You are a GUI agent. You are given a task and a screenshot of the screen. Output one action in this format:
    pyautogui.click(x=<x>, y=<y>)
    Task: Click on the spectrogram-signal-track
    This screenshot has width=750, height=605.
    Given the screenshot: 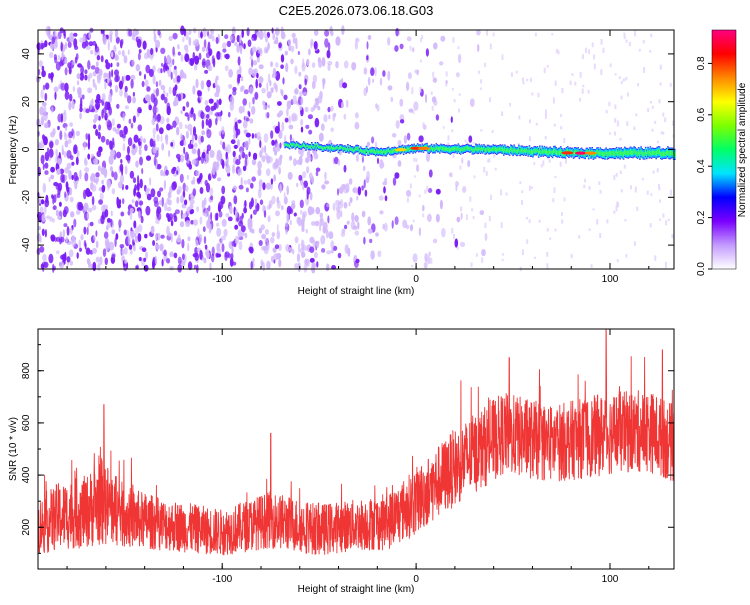 What is the action you would take?
    pyautogui.click(x=480, y=150)
    